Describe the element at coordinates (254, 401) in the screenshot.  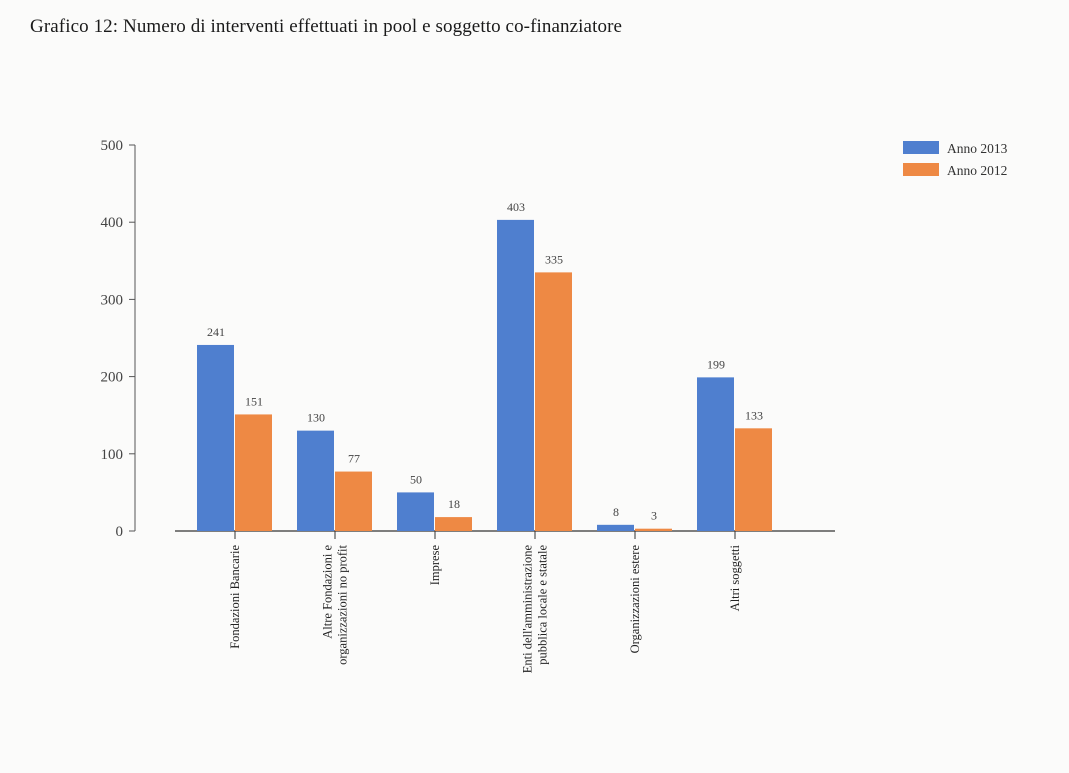
I see `data-label: 151` at that location.